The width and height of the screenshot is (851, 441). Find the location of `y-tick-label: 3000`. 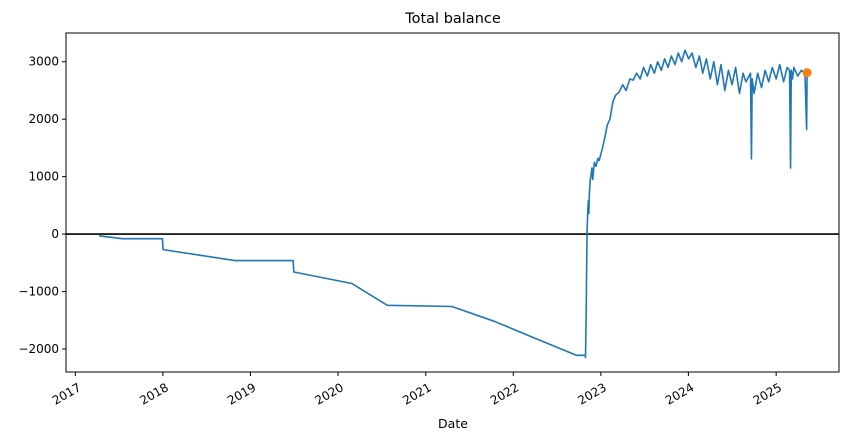

y-tick-label: 3000 is located at coordinates (43, 62).